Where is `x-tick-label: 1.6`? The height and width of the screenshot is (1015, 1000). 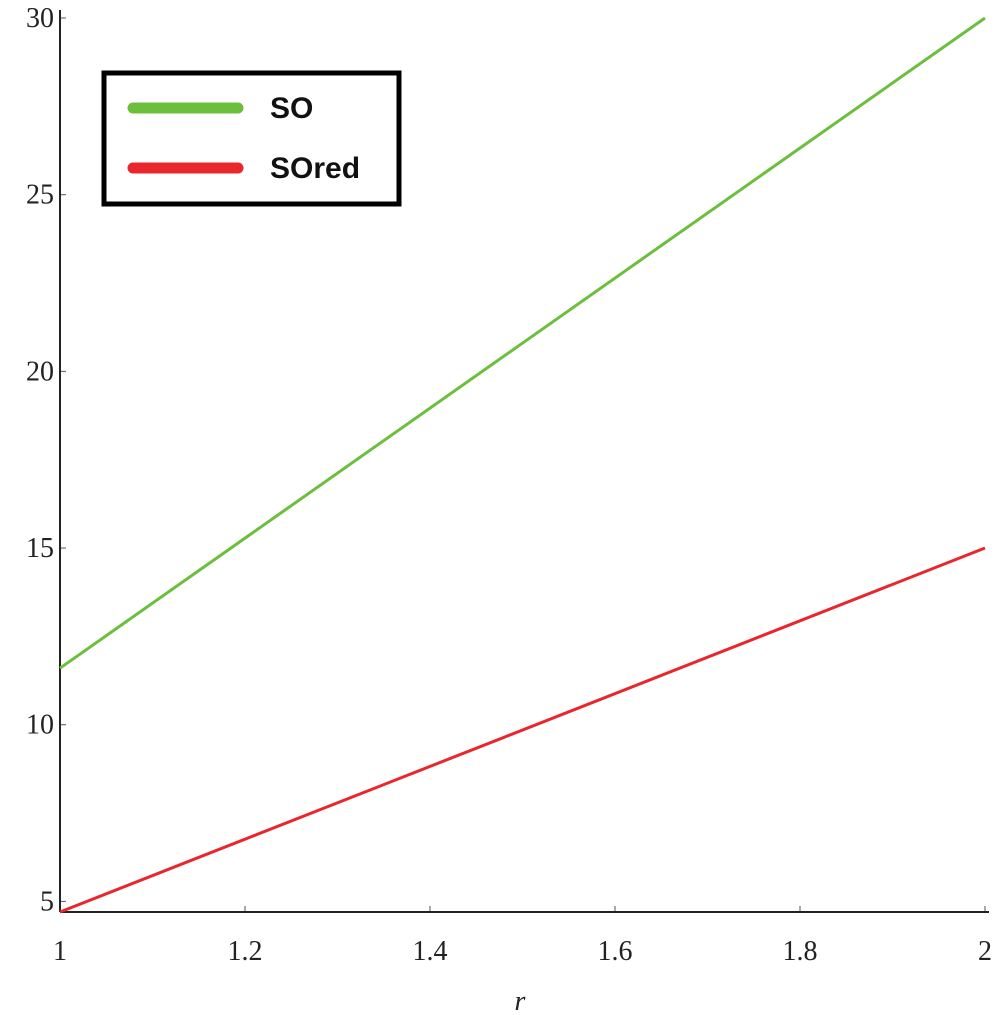 x-tick-label: 1.6 is located at coordinates (615, 951).